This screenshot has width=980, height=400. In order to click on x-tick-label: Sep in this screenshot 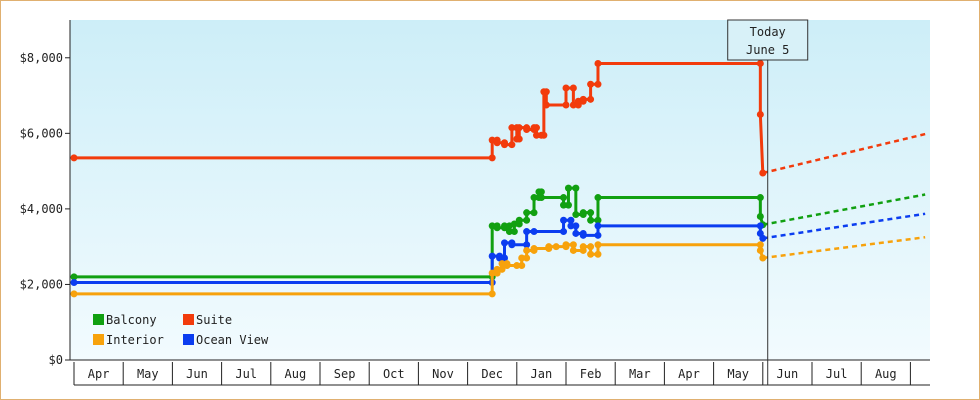, I will do `click(345, 374)`.